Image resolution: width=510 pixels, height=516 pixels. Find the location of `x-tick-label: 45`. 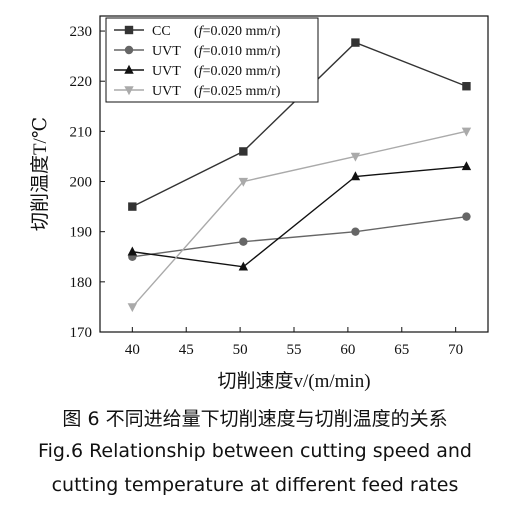

x-tick-label: 45 is located at coordinates (186, 350).